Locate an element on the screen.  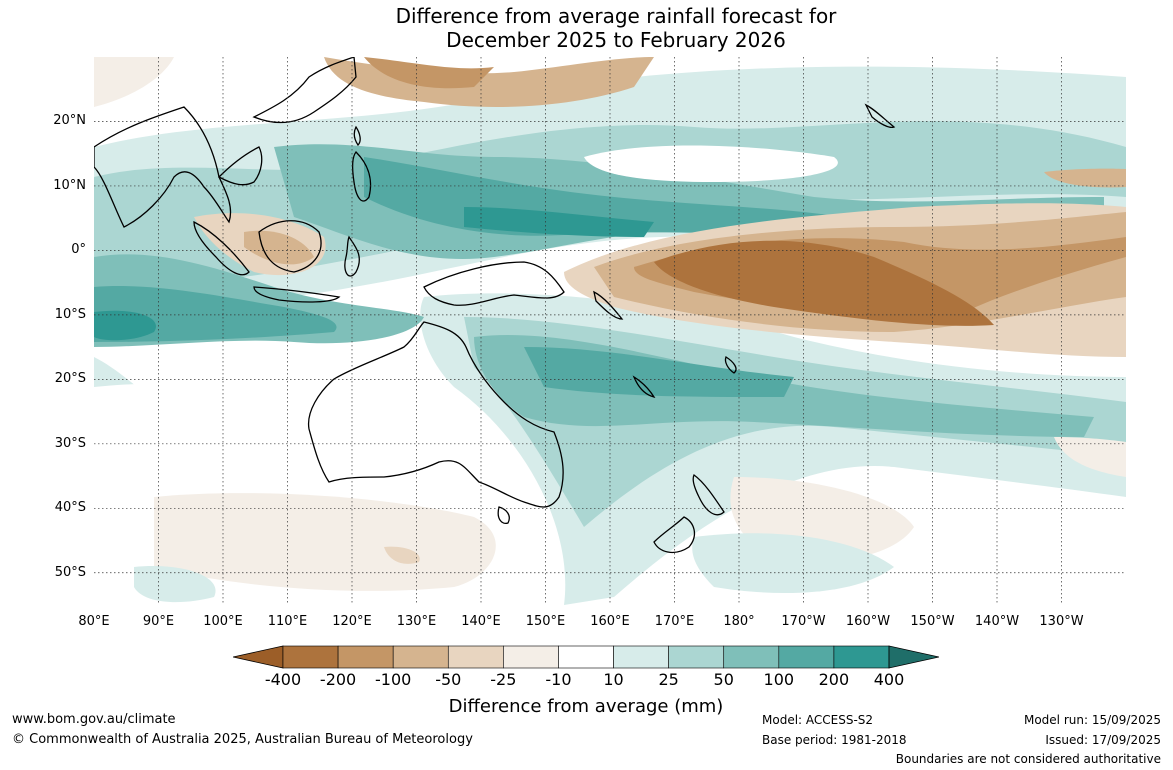
latitude-label: 50°S is located at coordinates (70, 572).